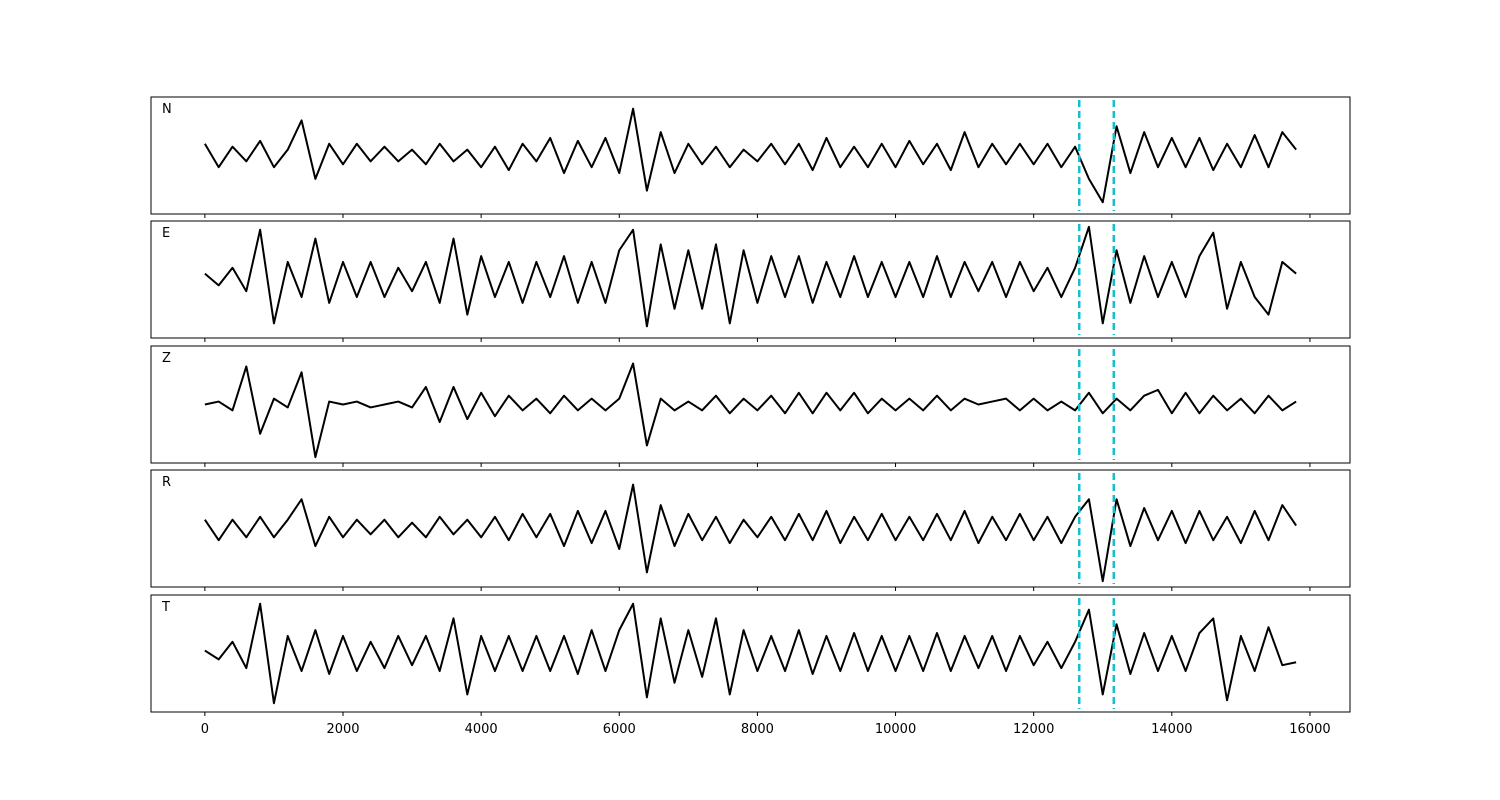  What do you see at coordinates (205, 729) in the screenshot?
I see `x-tick-label: 0` at bounding box center [205, 729].